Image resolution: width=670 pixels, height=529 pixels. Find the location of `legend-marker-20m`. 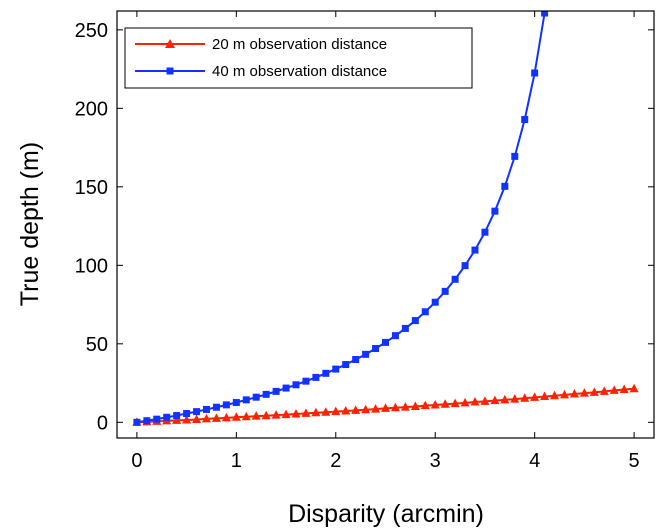

legend-marker-20m is located at coordinates (170, 43).